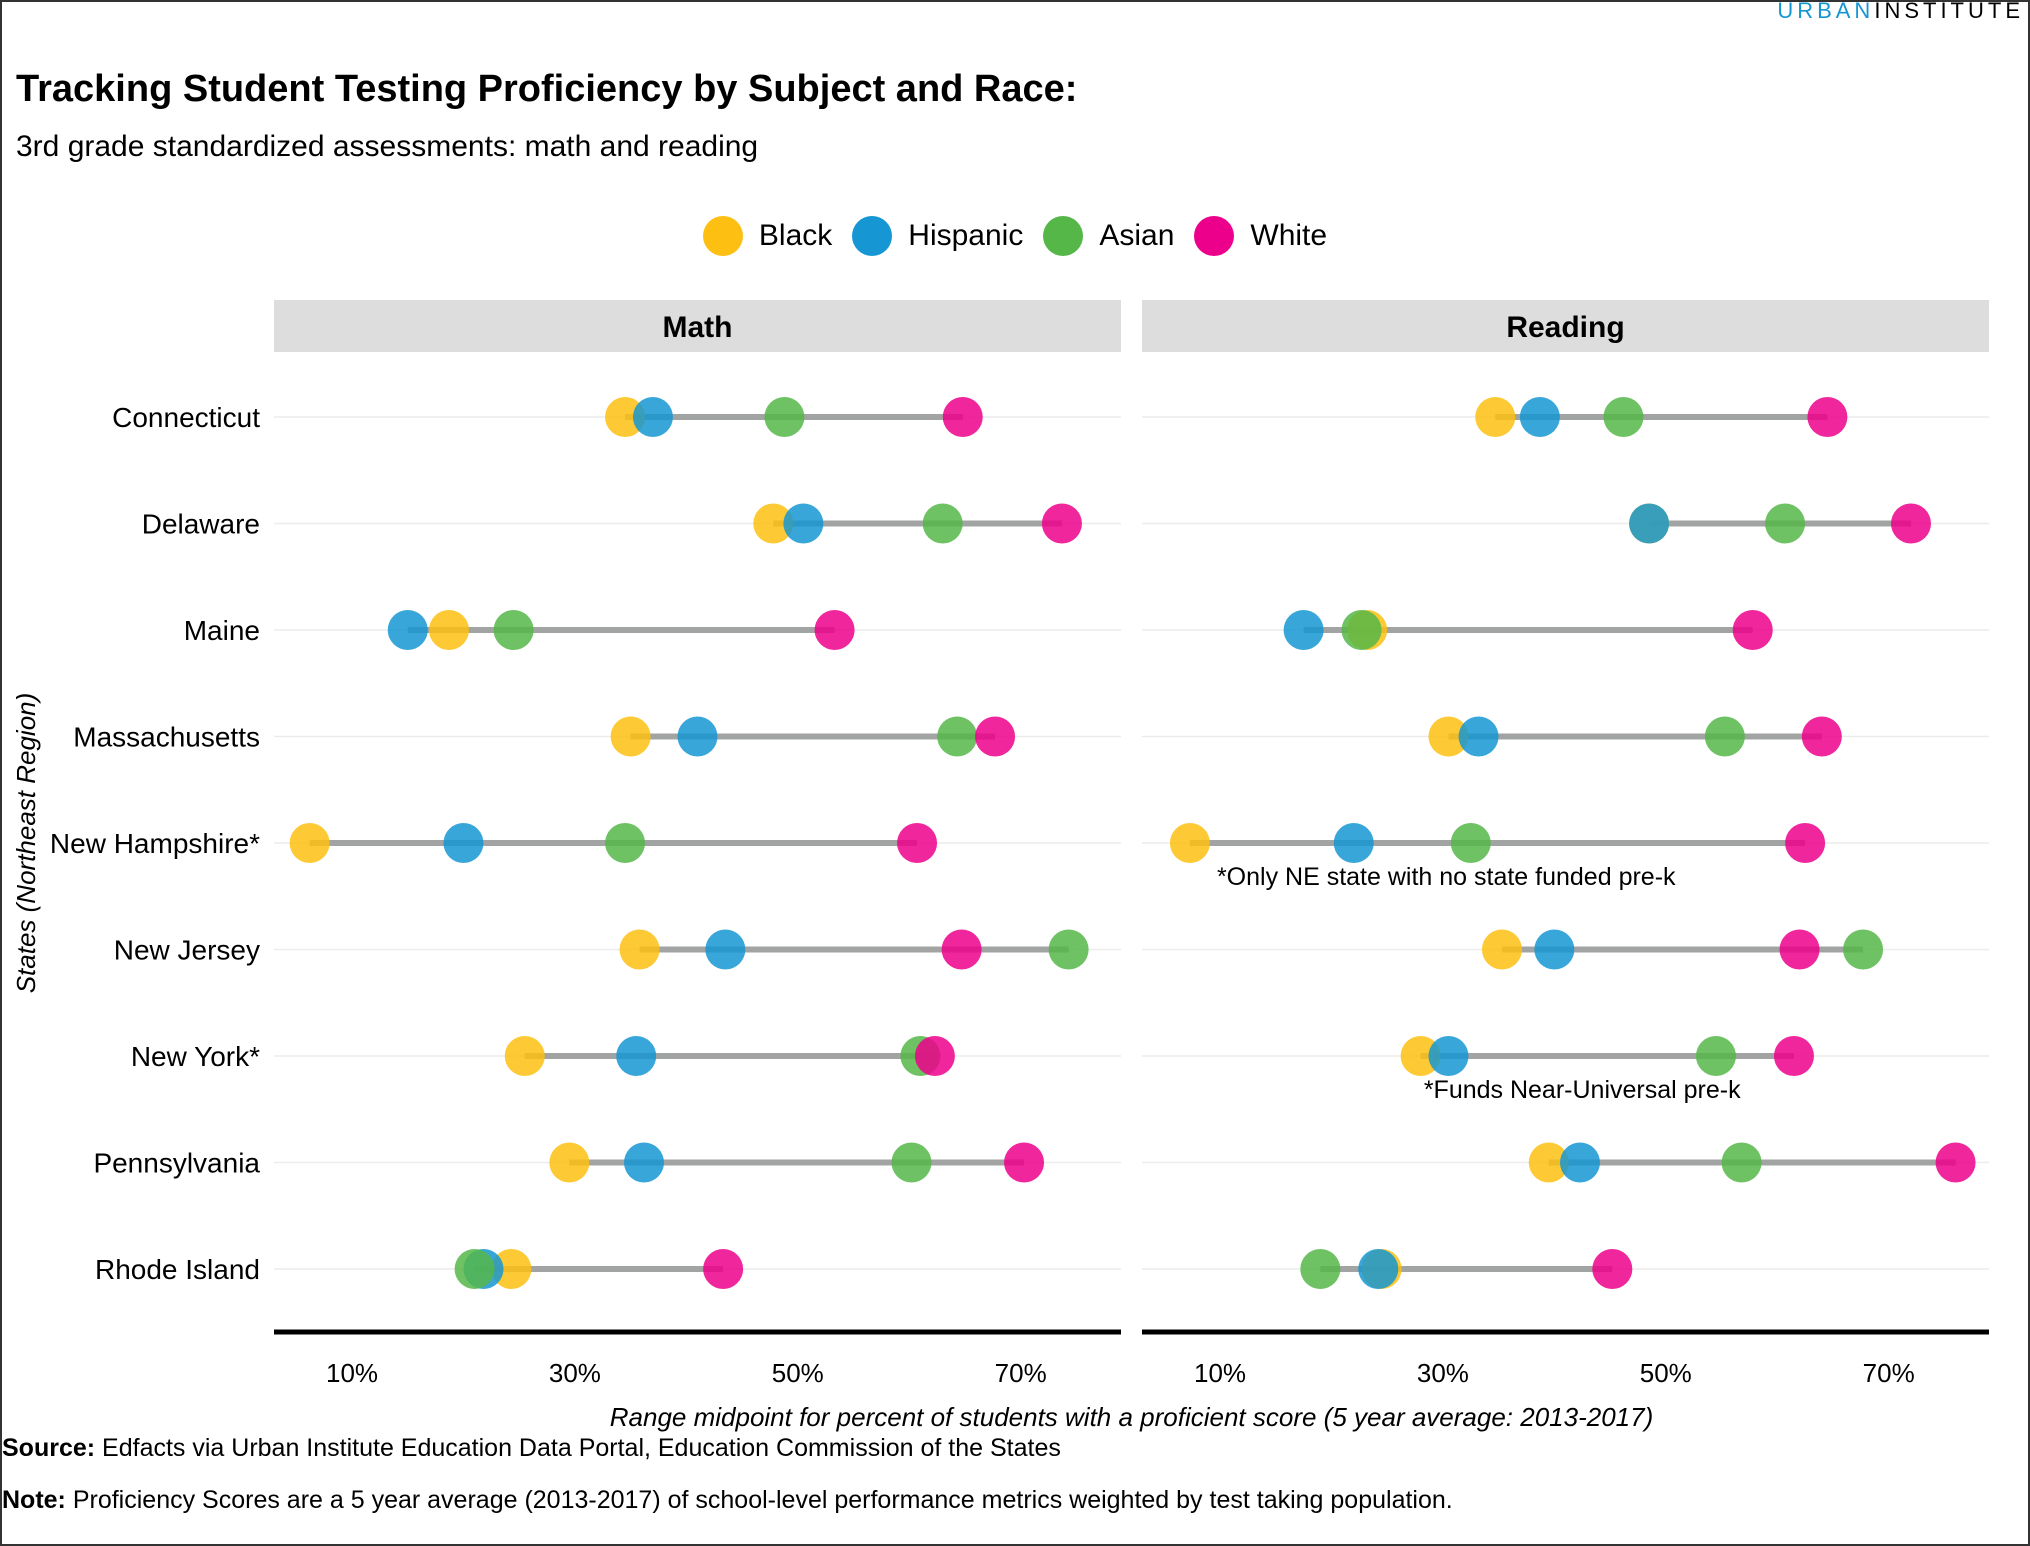 The height and width of the screenshot is (1546, 2030). What do you see at coordinates (1289, 235) in the screenshot?
I see `legend-label-white: White` at bounding box center [1289, 235].